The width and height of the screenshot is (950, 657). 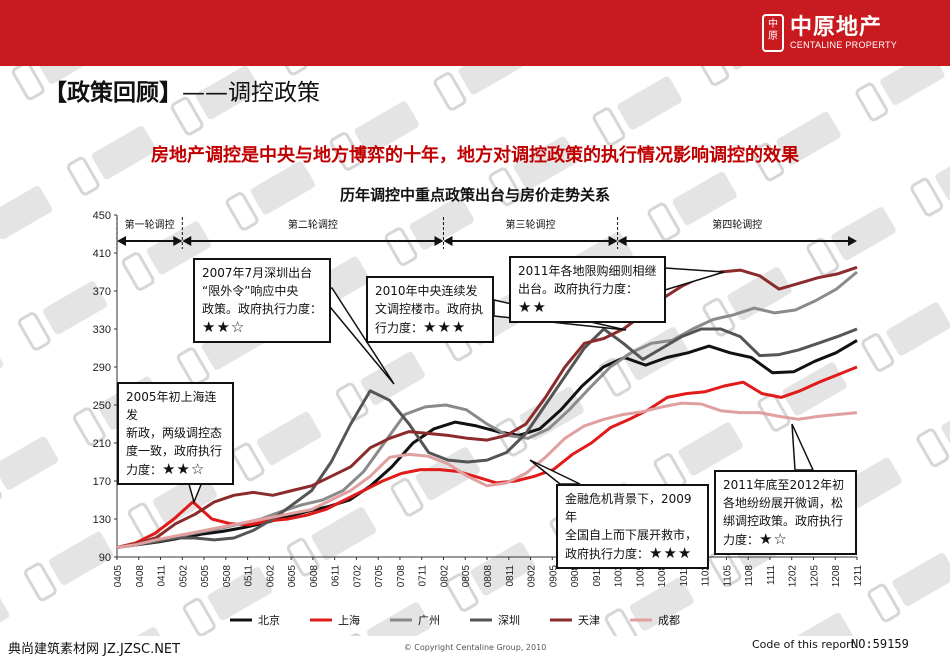 I want to click on section-title: 【政策回顾】——调控政策, so click(x=182, y=93).